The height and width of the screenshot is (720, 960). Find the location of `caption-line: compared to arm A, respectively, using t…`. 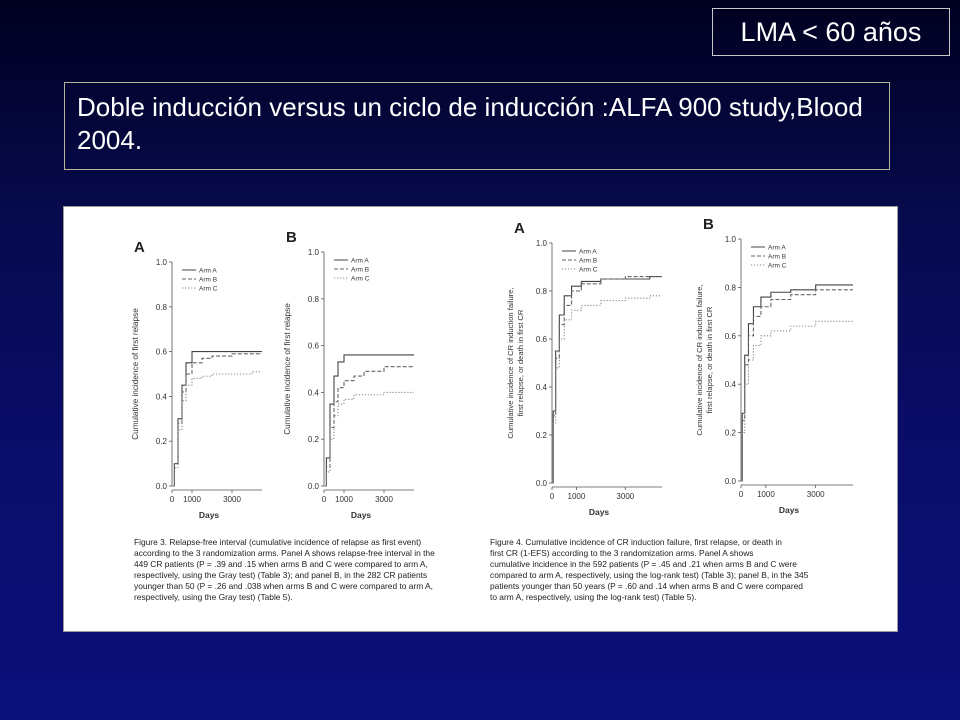

caption-line: compared to arm A, respectively, using t… is located at coordinates (649, 575).